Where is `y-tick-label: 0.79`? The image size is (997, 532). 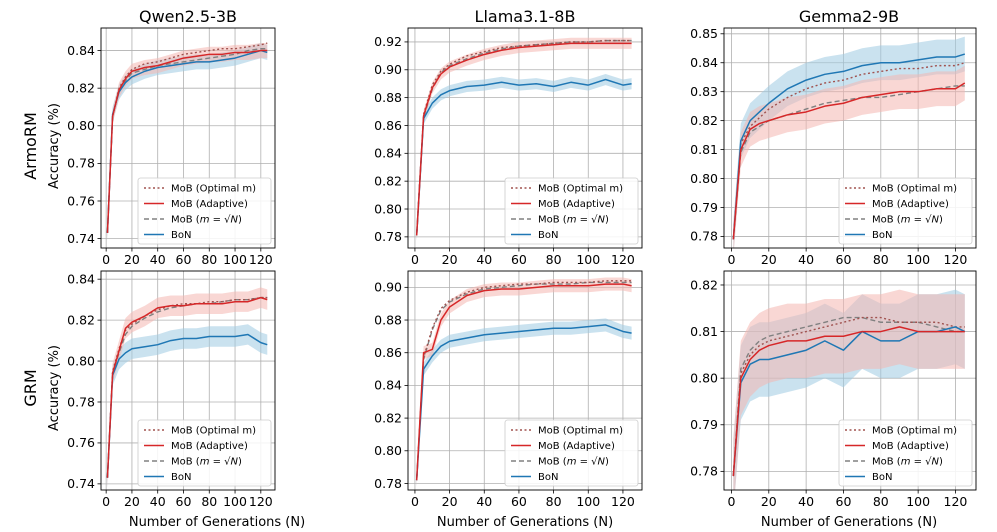
y-tick-label: 0.79 is located at coordinates (704, 207).